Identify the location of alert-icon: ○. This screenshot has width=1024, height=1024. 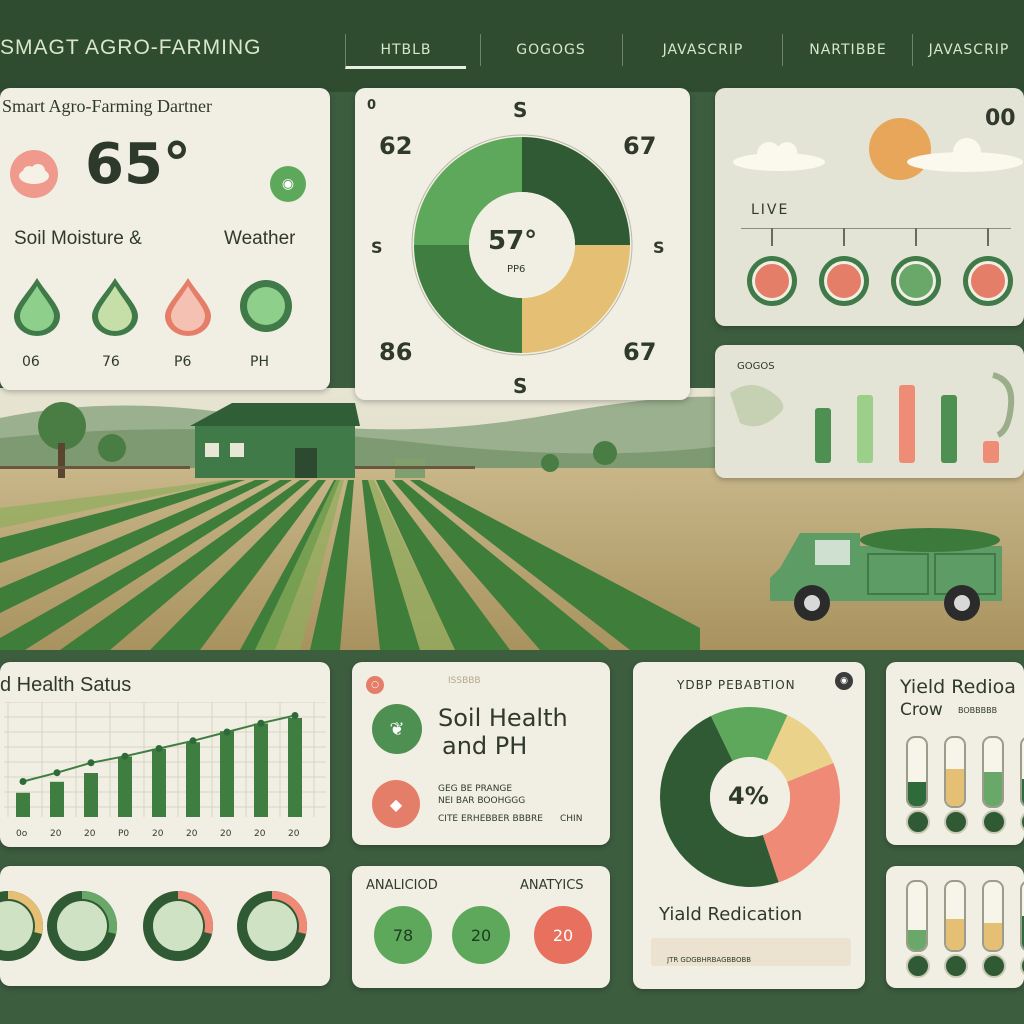
(375, 685).